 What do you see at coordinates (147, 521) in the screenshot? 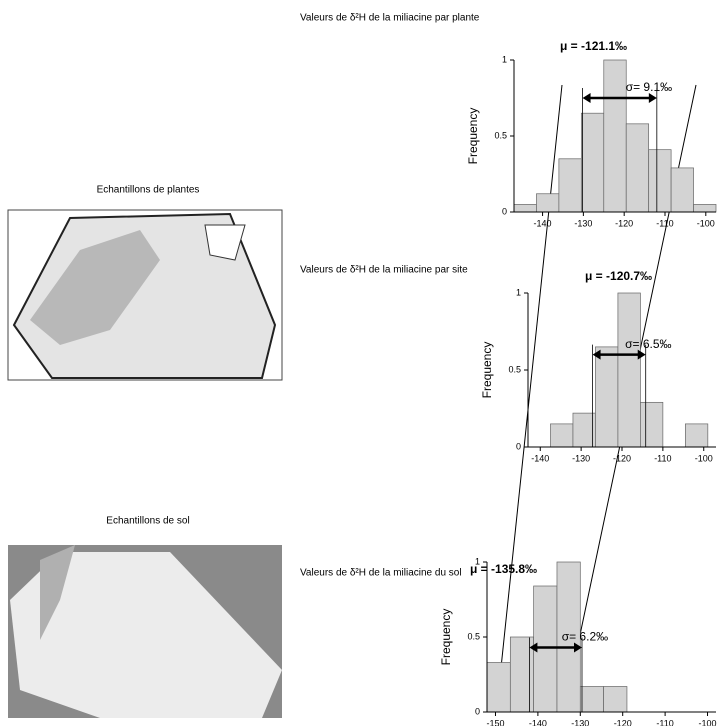
I see `panel-caption: Echantillons de sol` at bounding box center [147, 521].